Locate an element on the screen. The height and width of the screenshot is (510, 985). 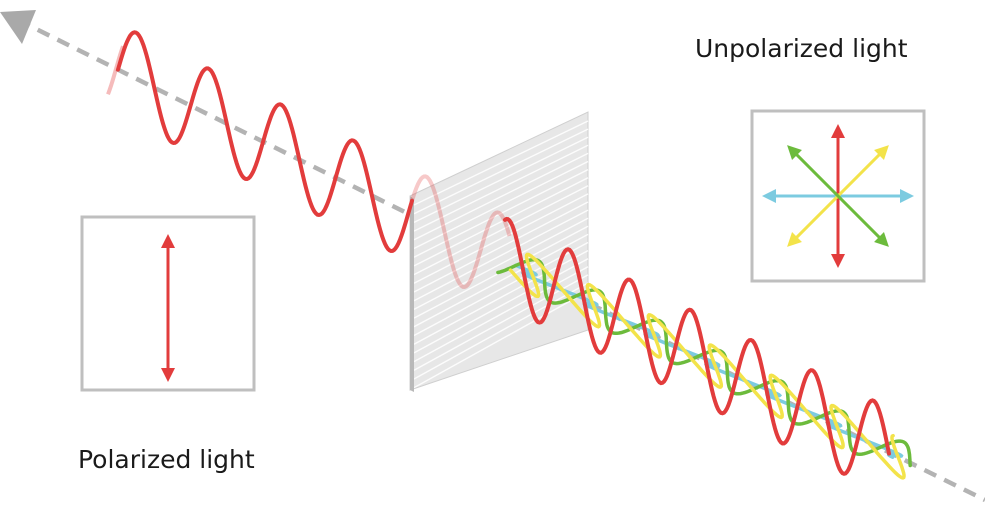
unpolarized-light-label: Unpolarized light is located at coordinates (801, 48).